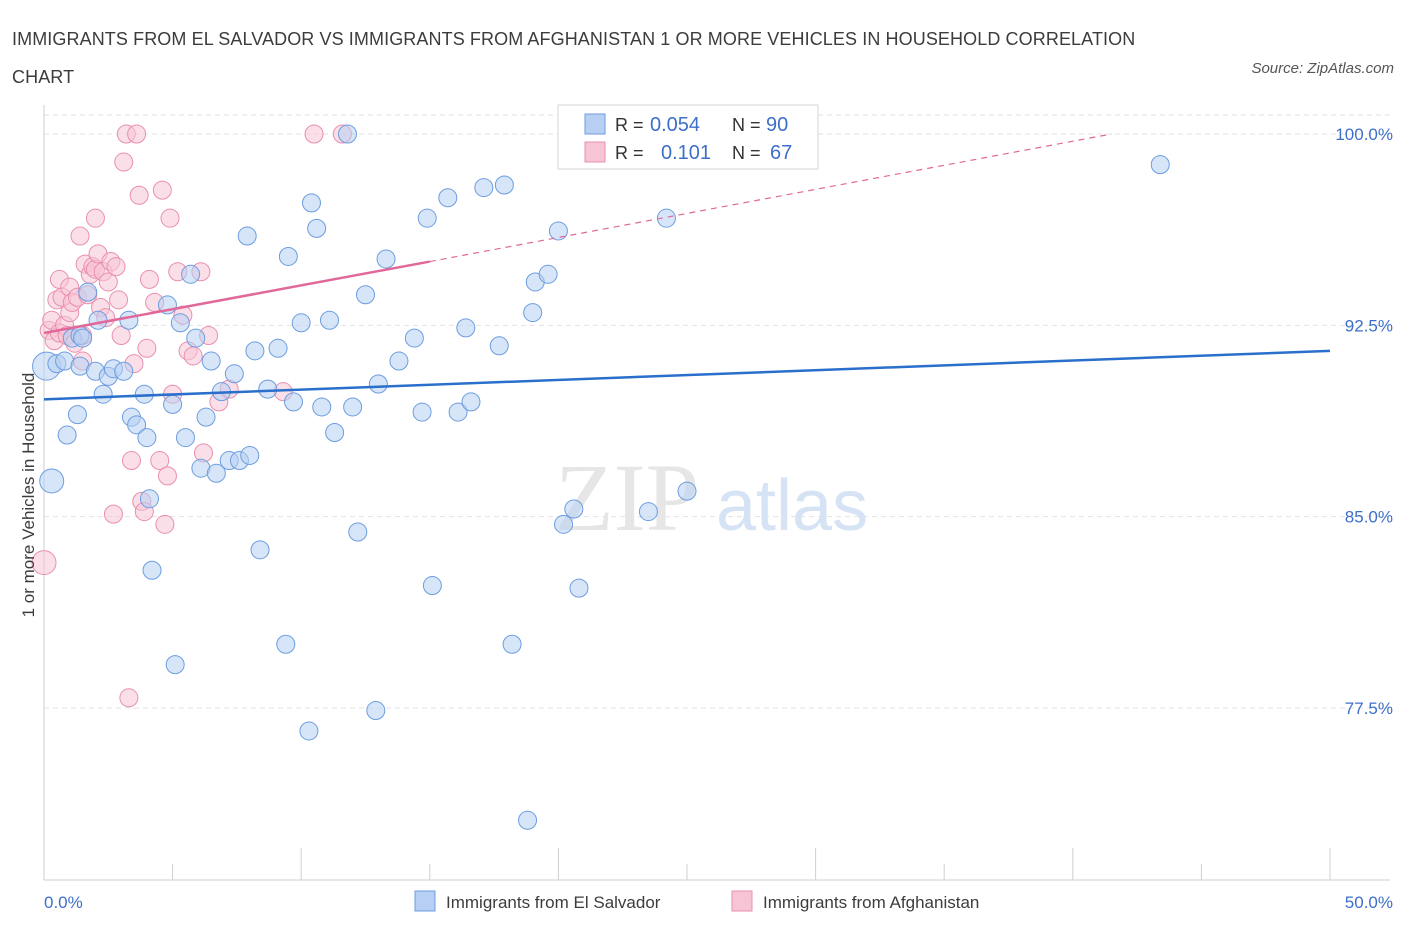  What do you see at coordinates (1369, 902) in the screenshot?
I see `x-tick-label-max: 50.0%` at bounding box center [1369, 902].